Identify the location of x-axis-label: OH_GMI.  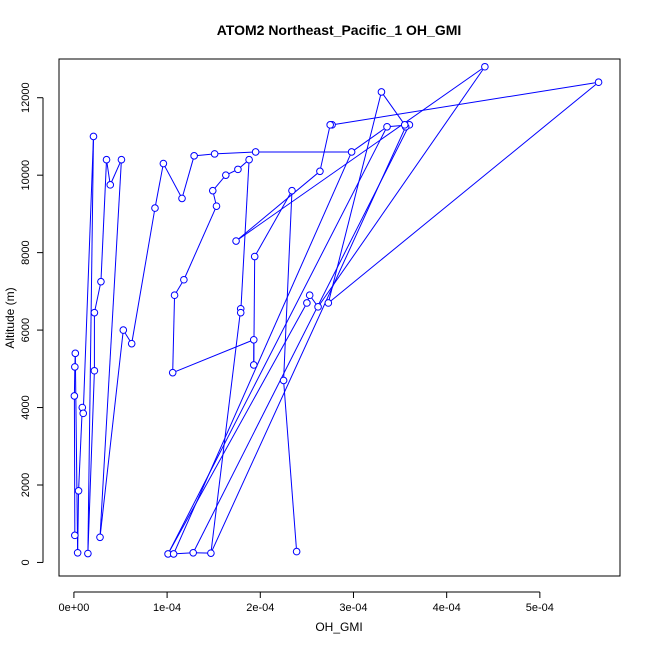
(338, 627).